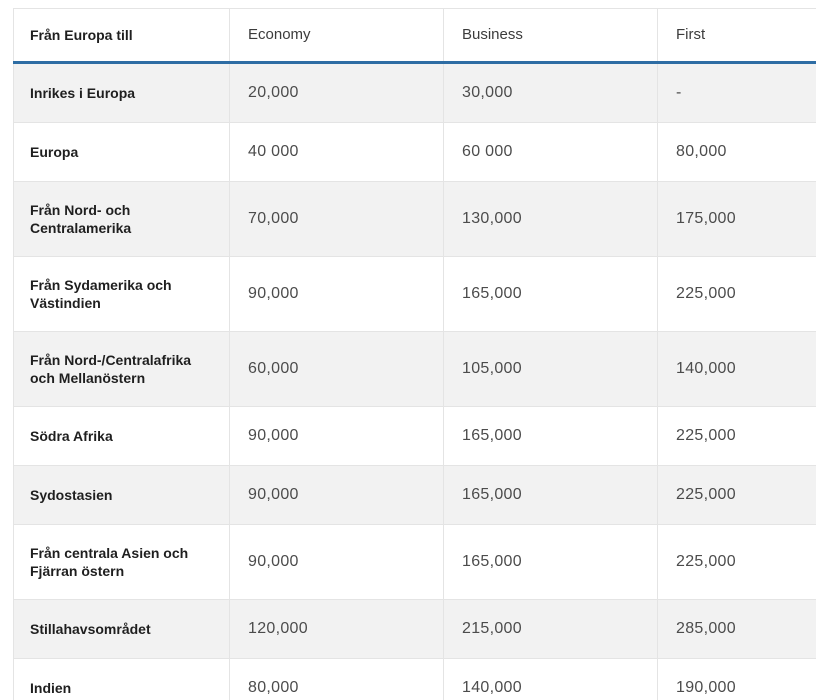  What do you see at coordinates (121, 219) in the screenshot?
I see `row-label-cell: Från Nord- och Centralamerika` at bounding box center [121, 219].